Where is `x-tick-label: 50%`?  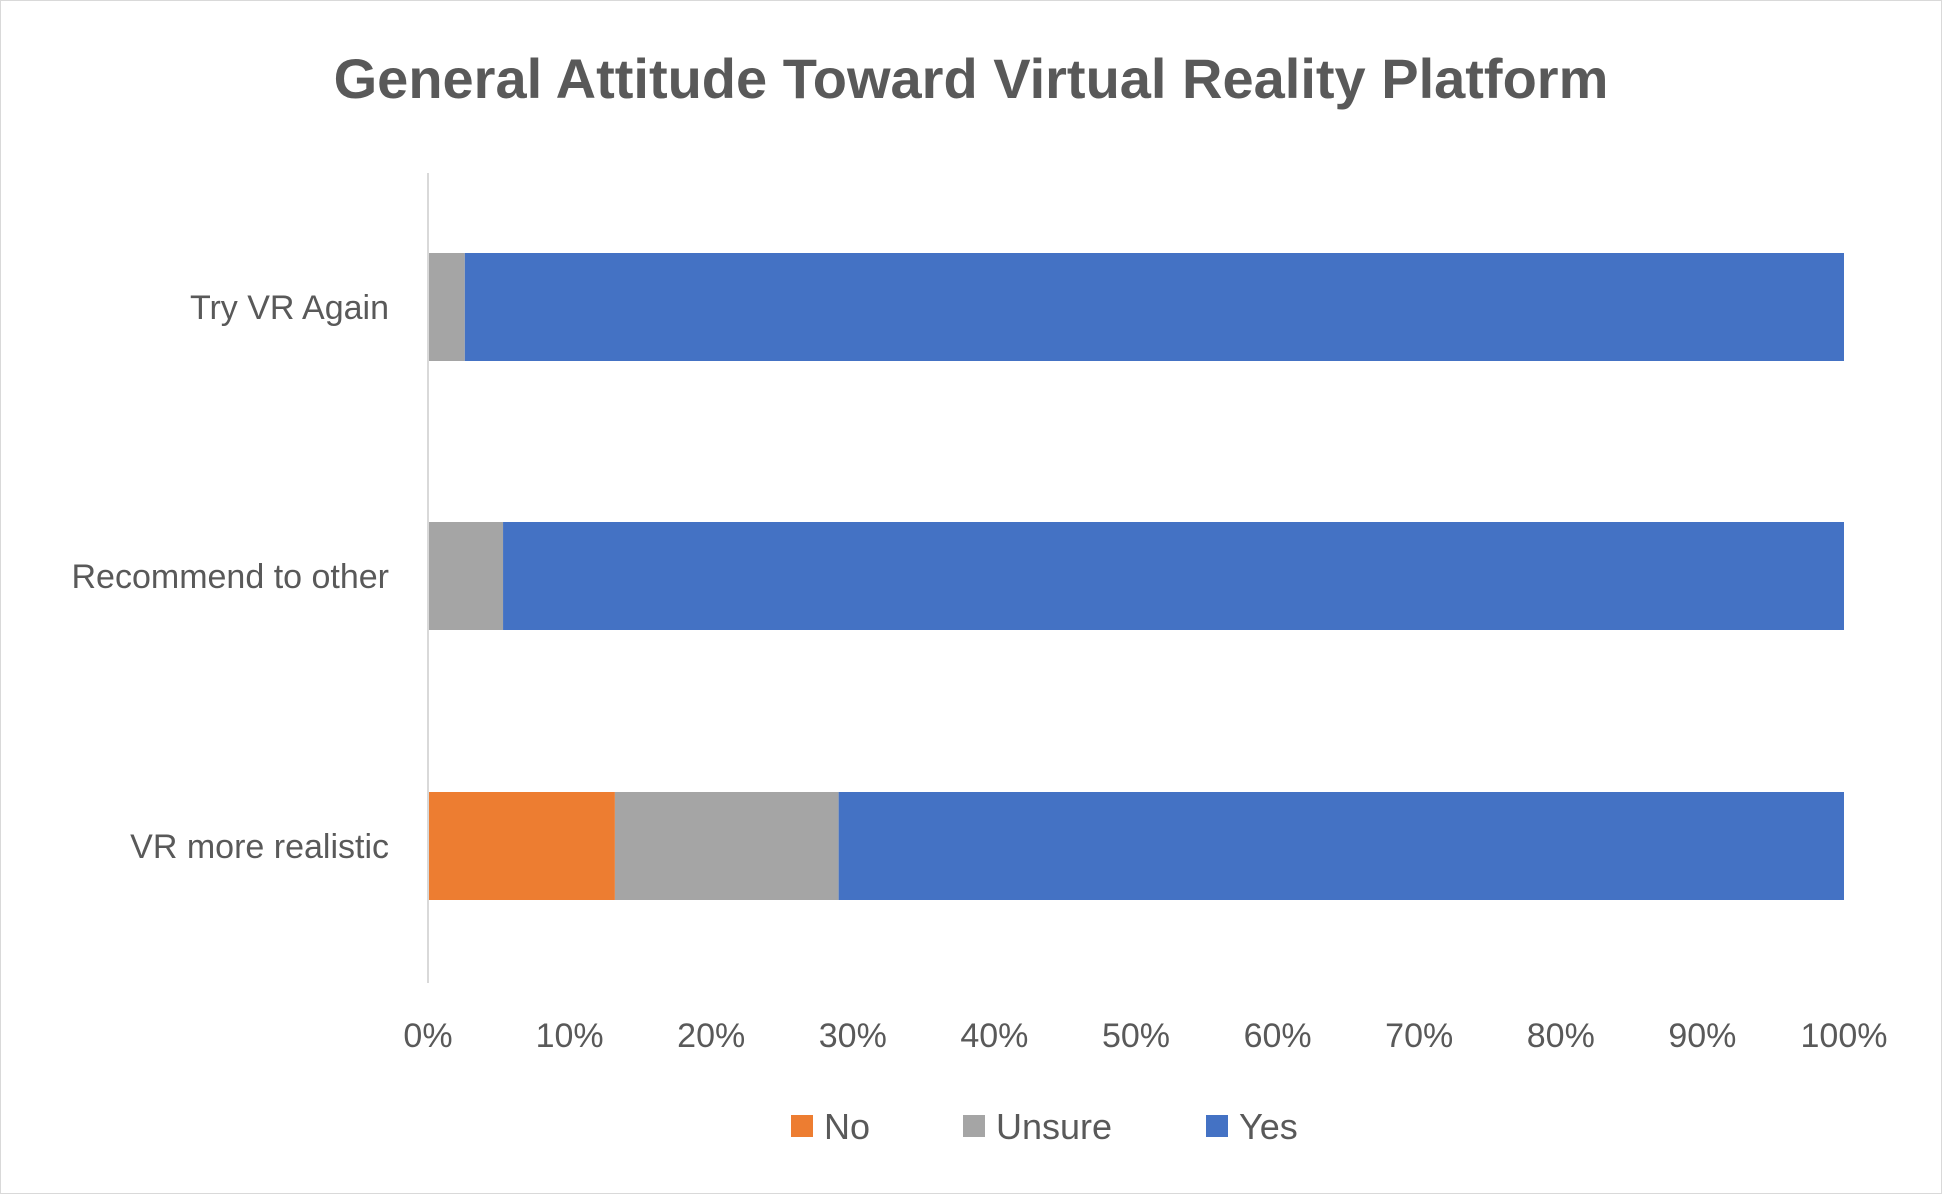 x-tick-label: 50% is located at coordinates (1136, 1036).